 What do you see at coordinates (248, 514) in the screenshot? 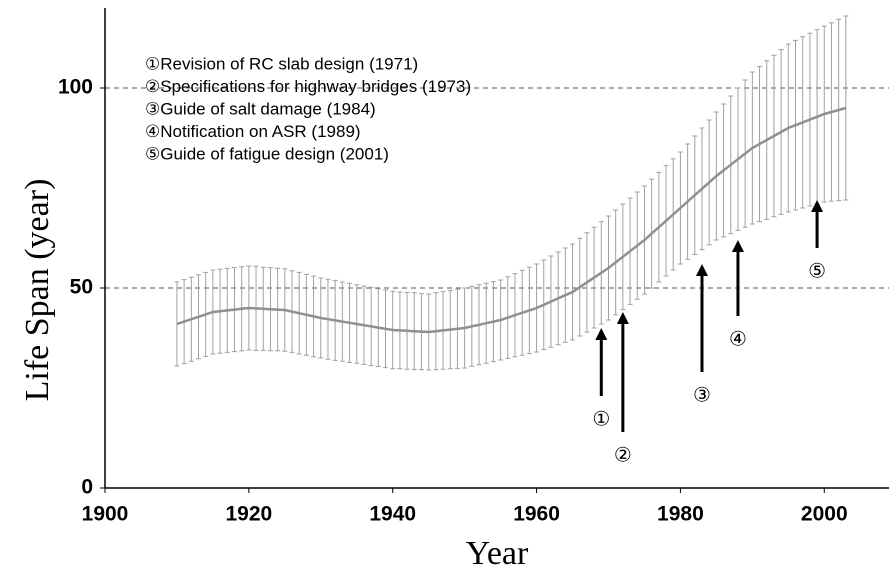
I see `x-tick-label: 1920` at bounding box center [248, 514].